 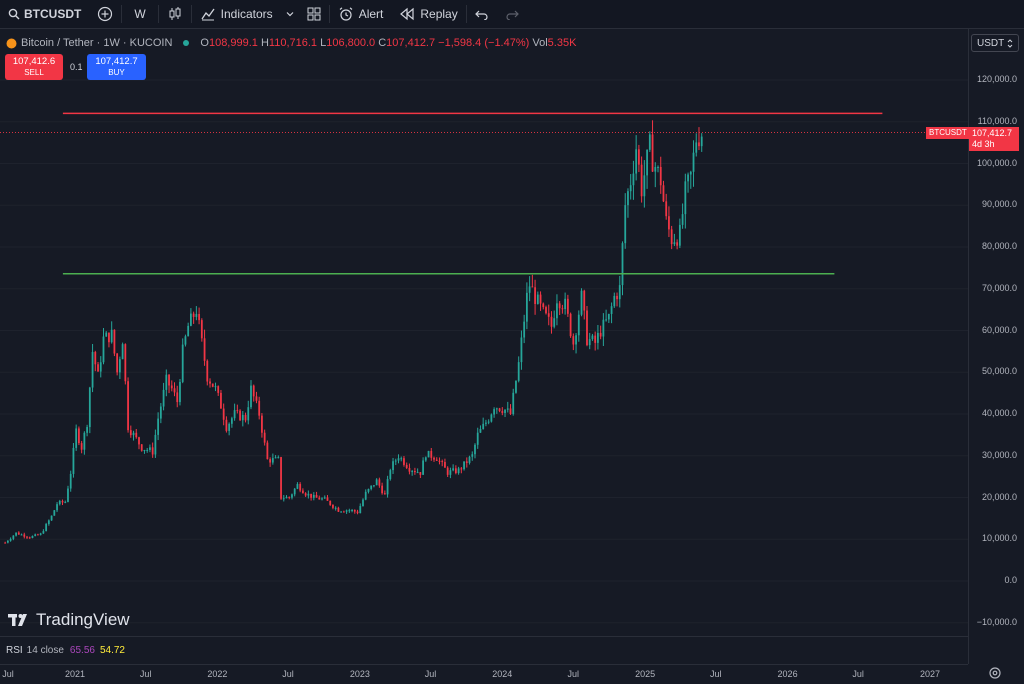 What do you see at coordinates (11, 43) in the screenshot?
I see `bitcoin-logo-icon` at bounding box center [11, 43].